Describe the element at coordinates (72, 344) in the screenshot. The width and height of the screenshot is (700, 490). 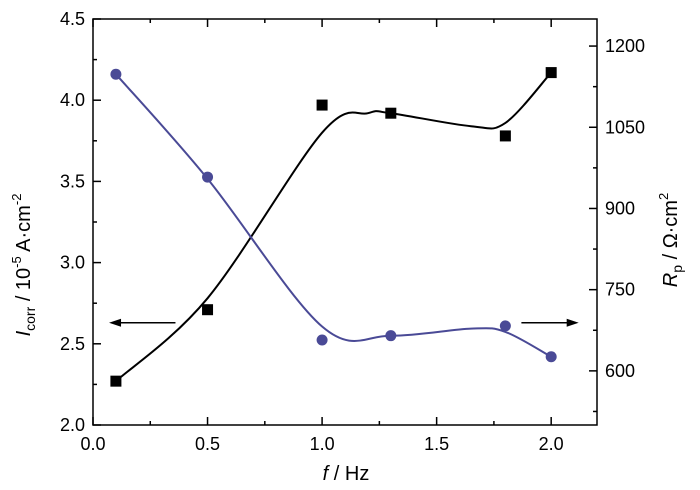
I see `y-left-tick-label: 2.5` at that location.